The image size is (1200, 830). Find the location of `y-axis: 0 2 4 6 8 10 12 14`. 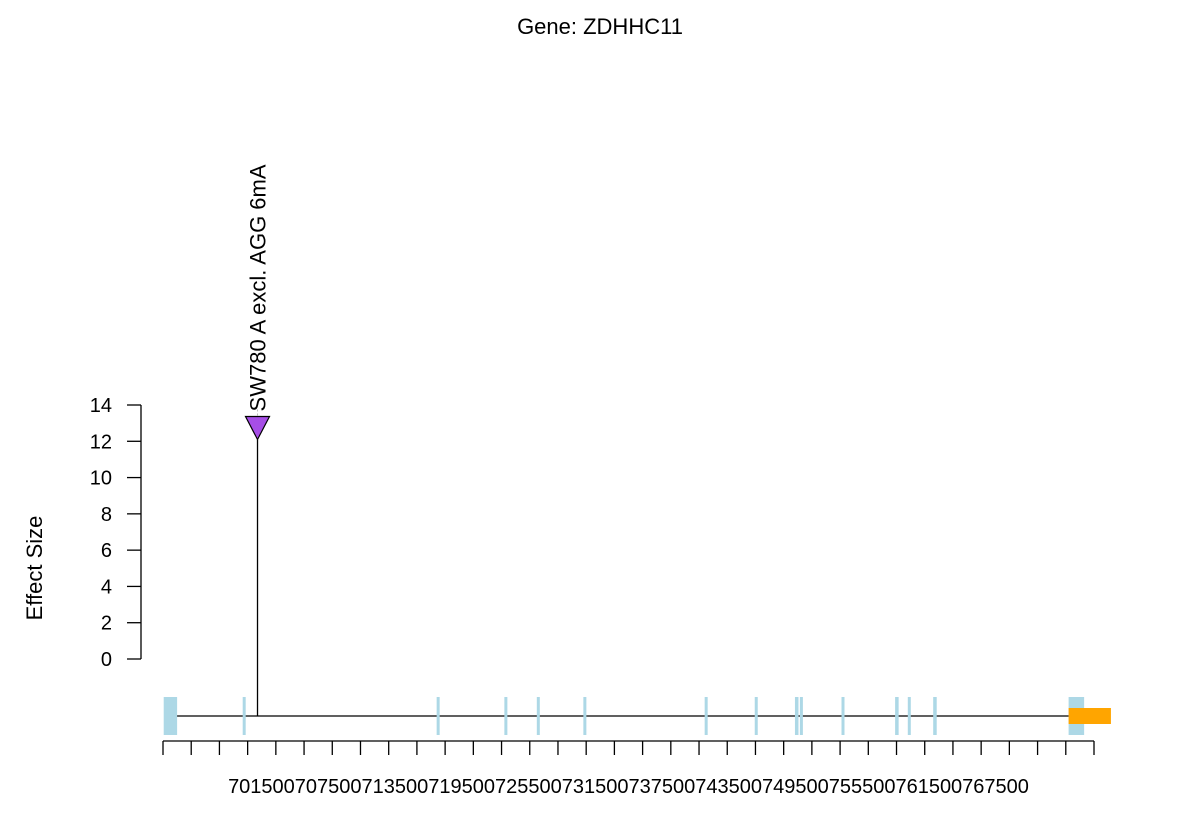

y-axis: 0 2 4 6 8 10 12 14 is located at coordinates (116, 533).